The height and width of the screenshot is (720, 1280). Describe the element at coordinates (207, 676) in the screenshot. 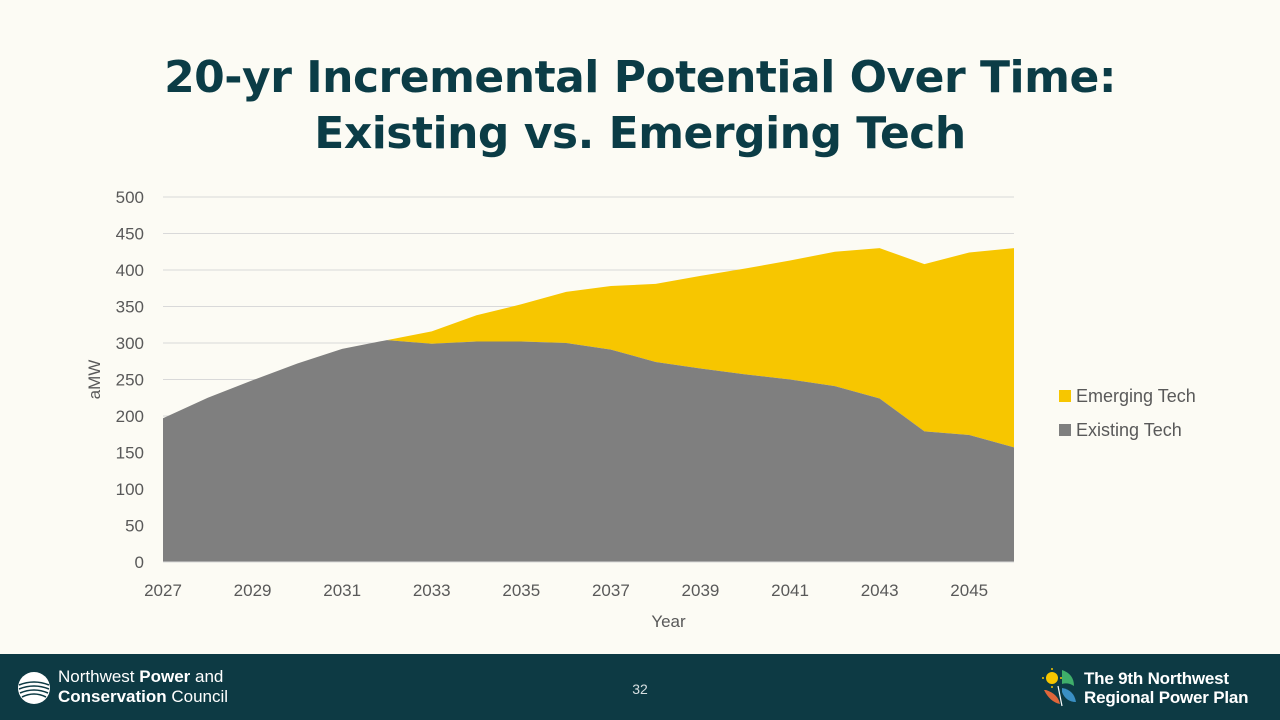

I see `org-line1-end: and` at that location.